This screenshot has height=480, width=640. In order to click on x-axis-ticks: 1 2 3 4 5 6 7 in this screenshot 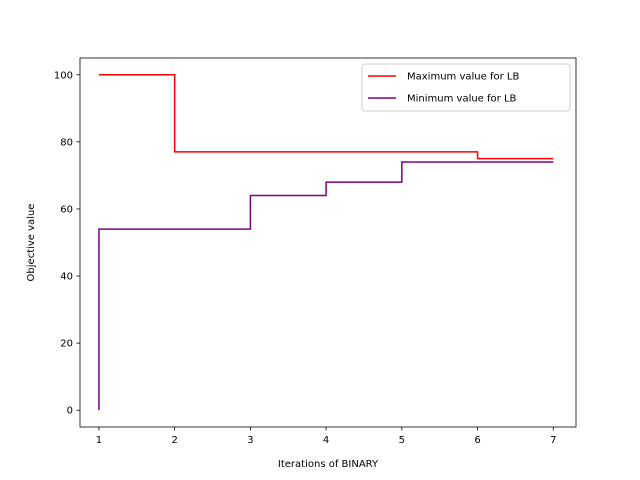, I will do `click(326, 436)`.